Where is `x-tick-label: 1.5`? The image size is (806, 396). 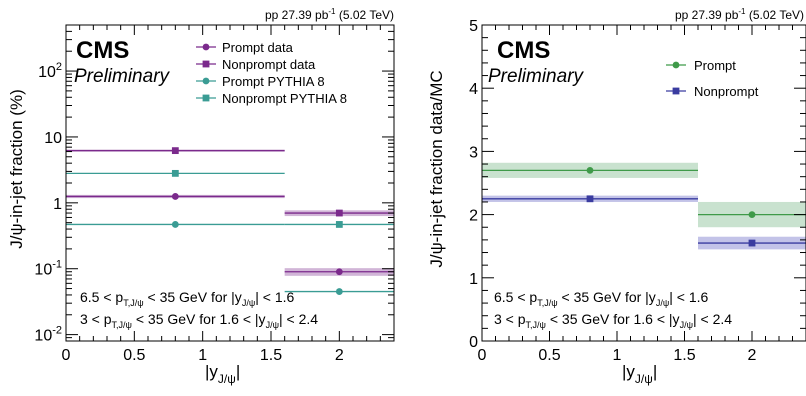
x-tick-label: 1.5 is located at coordinates (271, 355).